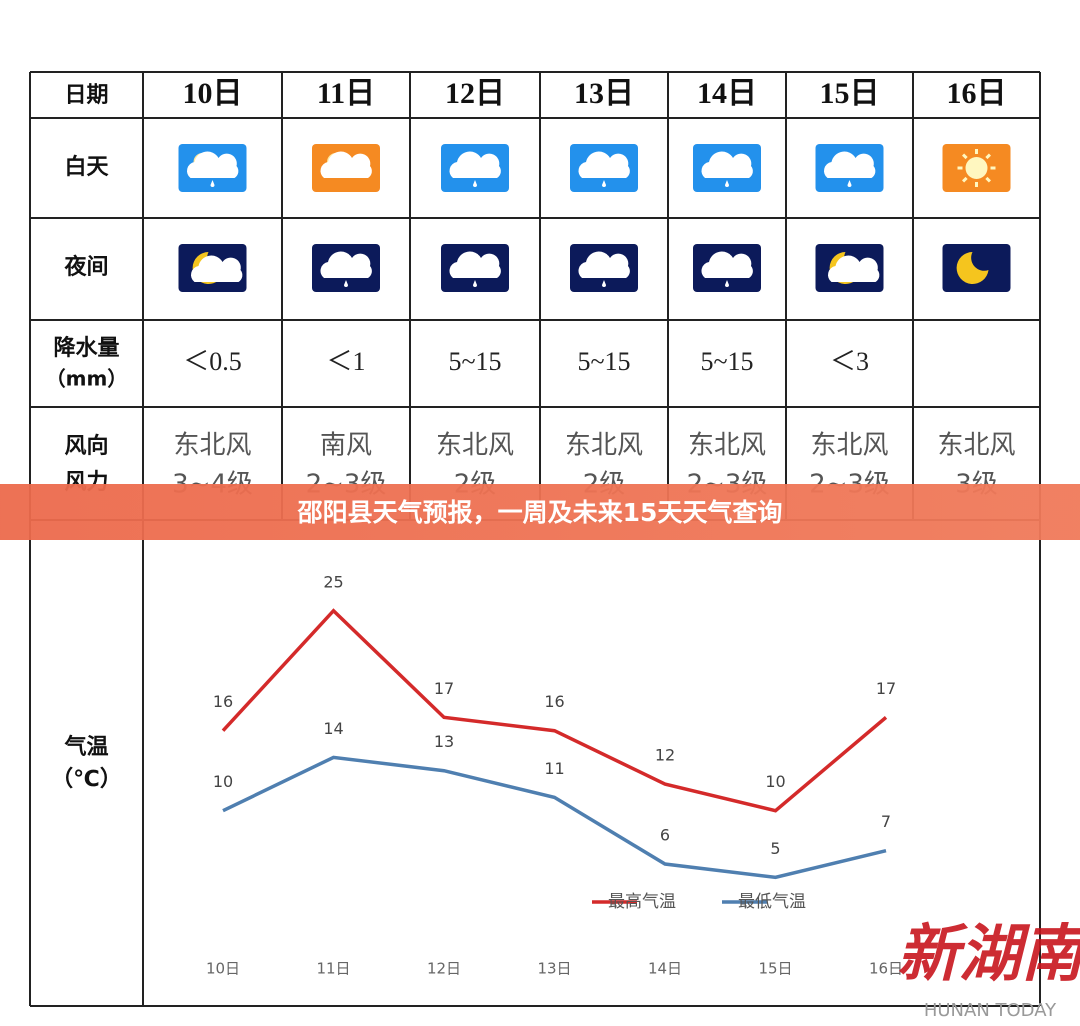  What do you see at coordinates (886, 821) in the screenshot?
I see `data-label: 7` at bounding box center [886, 821].